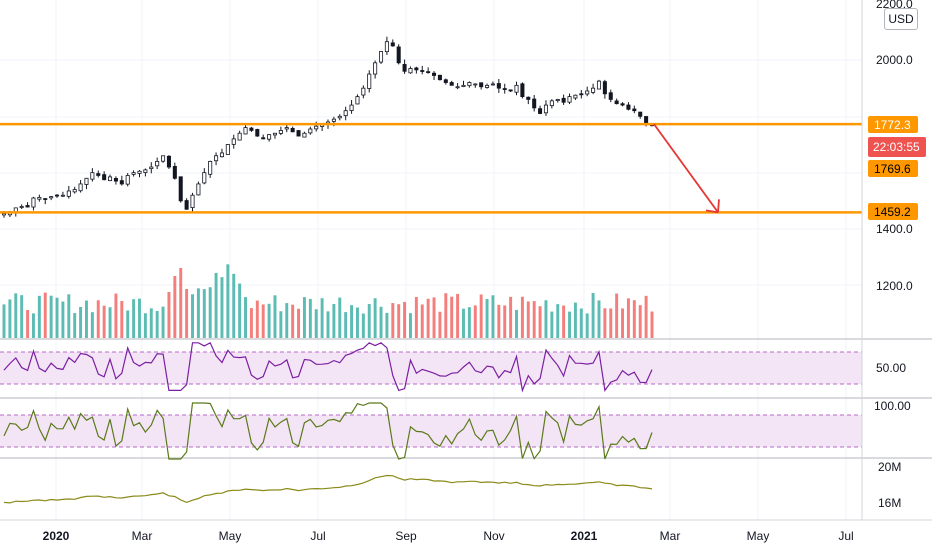 Image resolution: width=932 pixels, height=550 pixels. What do you see at coordinates (686, 168) in the screenshot?
I see `projection-arrow` at bounding box center [686, 168].